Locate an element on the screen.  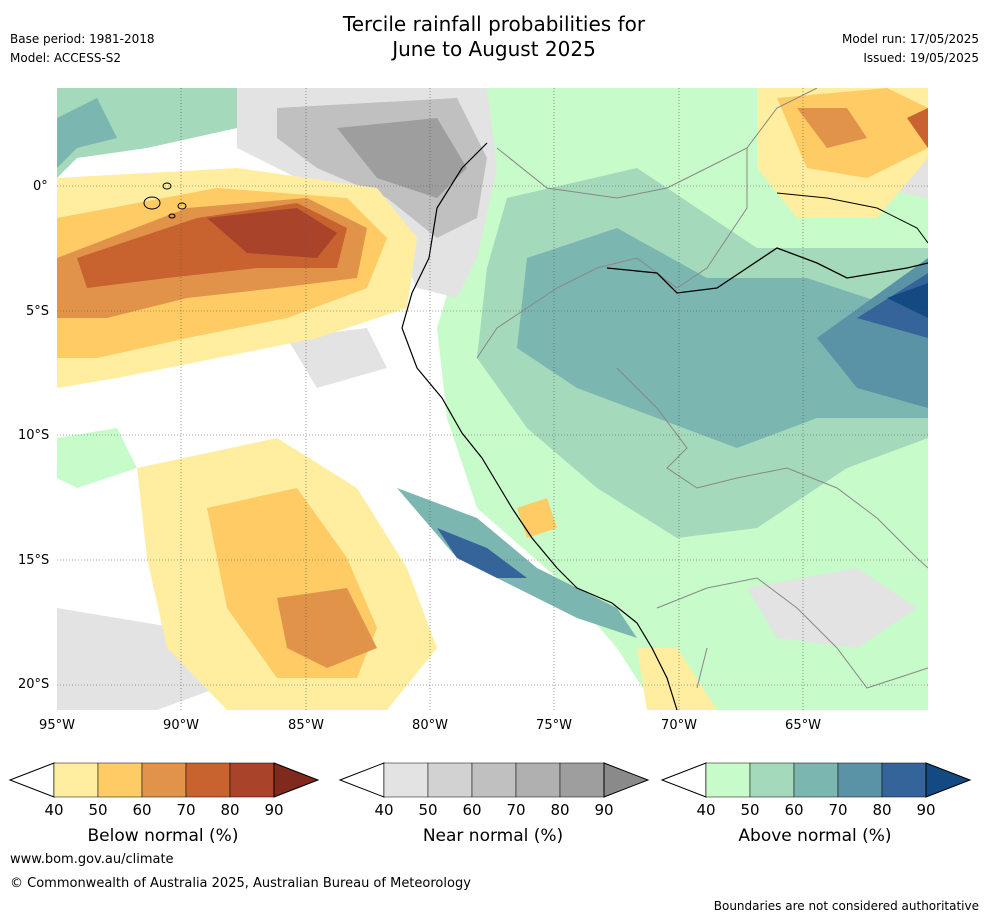
title-line-1: Tercile rainfall probabilities for is located at coordinates (494, 24).